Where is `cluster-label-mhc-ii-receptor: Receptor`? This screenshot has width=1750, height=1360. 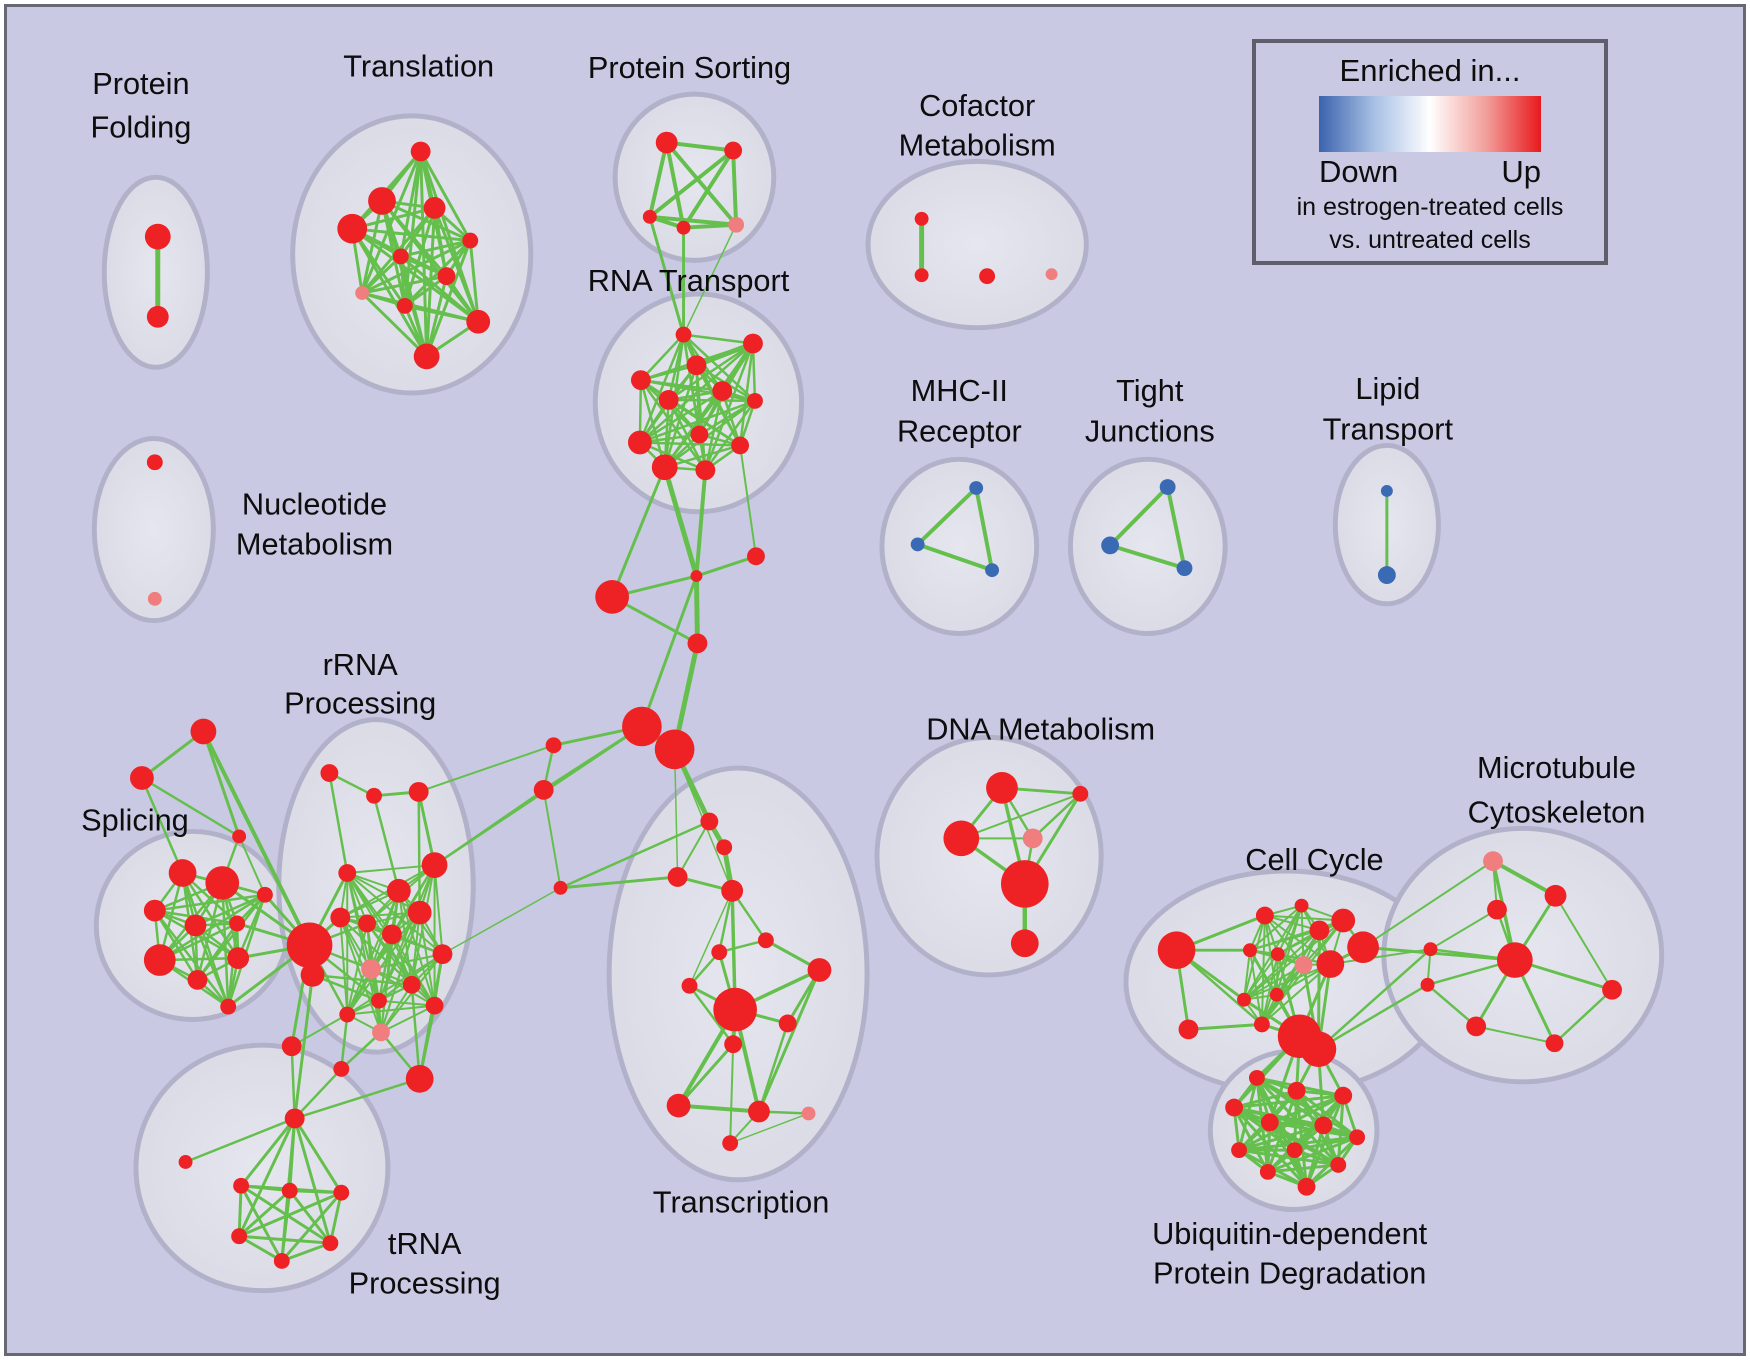
cluster-label-mhc-ii-receptor: Receptor is located at coordinates (959, 431).